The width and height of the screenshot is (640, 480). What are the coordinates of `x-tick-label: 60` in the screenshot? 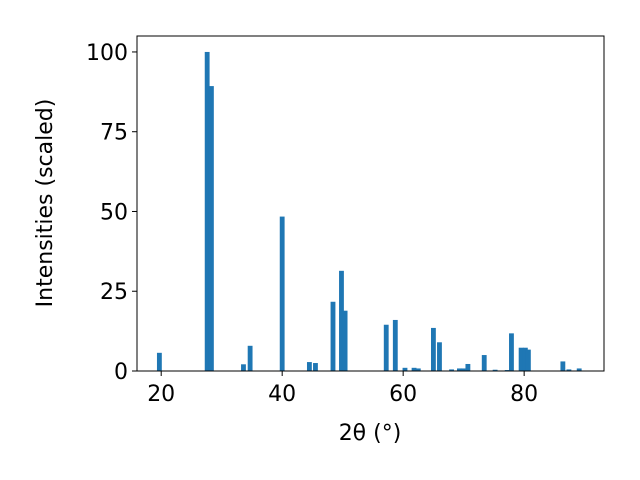 It's located at (403, 394).